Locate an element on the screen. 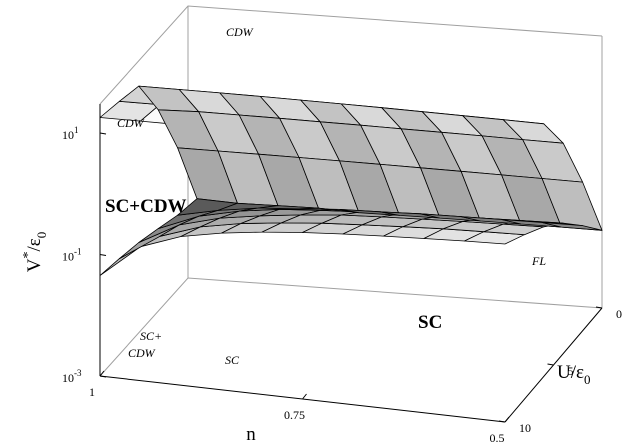  z-tick-exponent: -3 is located at coordinates (78, 373).